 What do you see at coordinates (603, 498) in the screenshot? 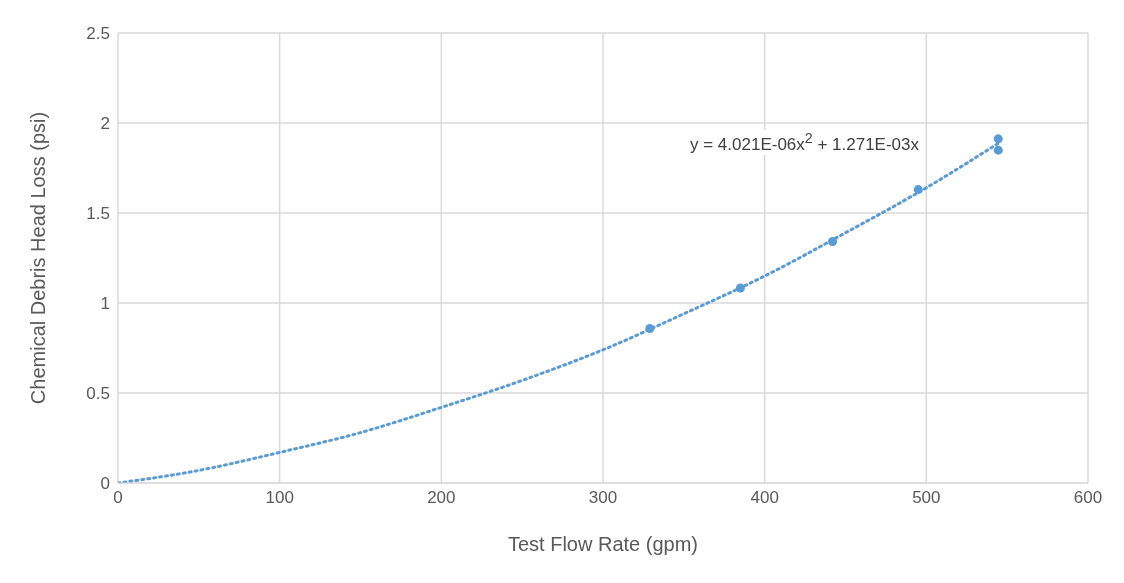
I see `x-tick-label: 300` at bounding box center [603, 498].